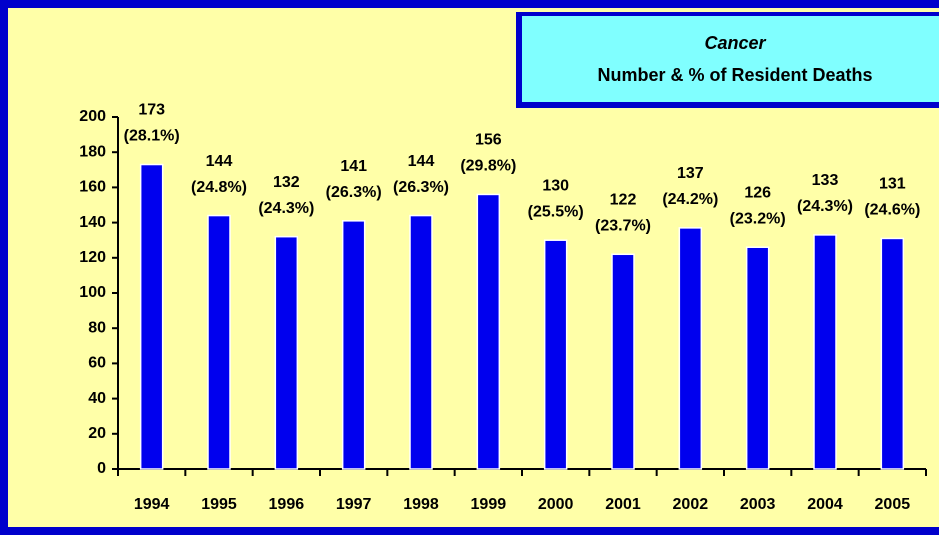 This screenshot has height=535, width=939. Describe the element at coordinates (623, 225) in the screenshot. I see `percent-label: (23.7%)` at that location.